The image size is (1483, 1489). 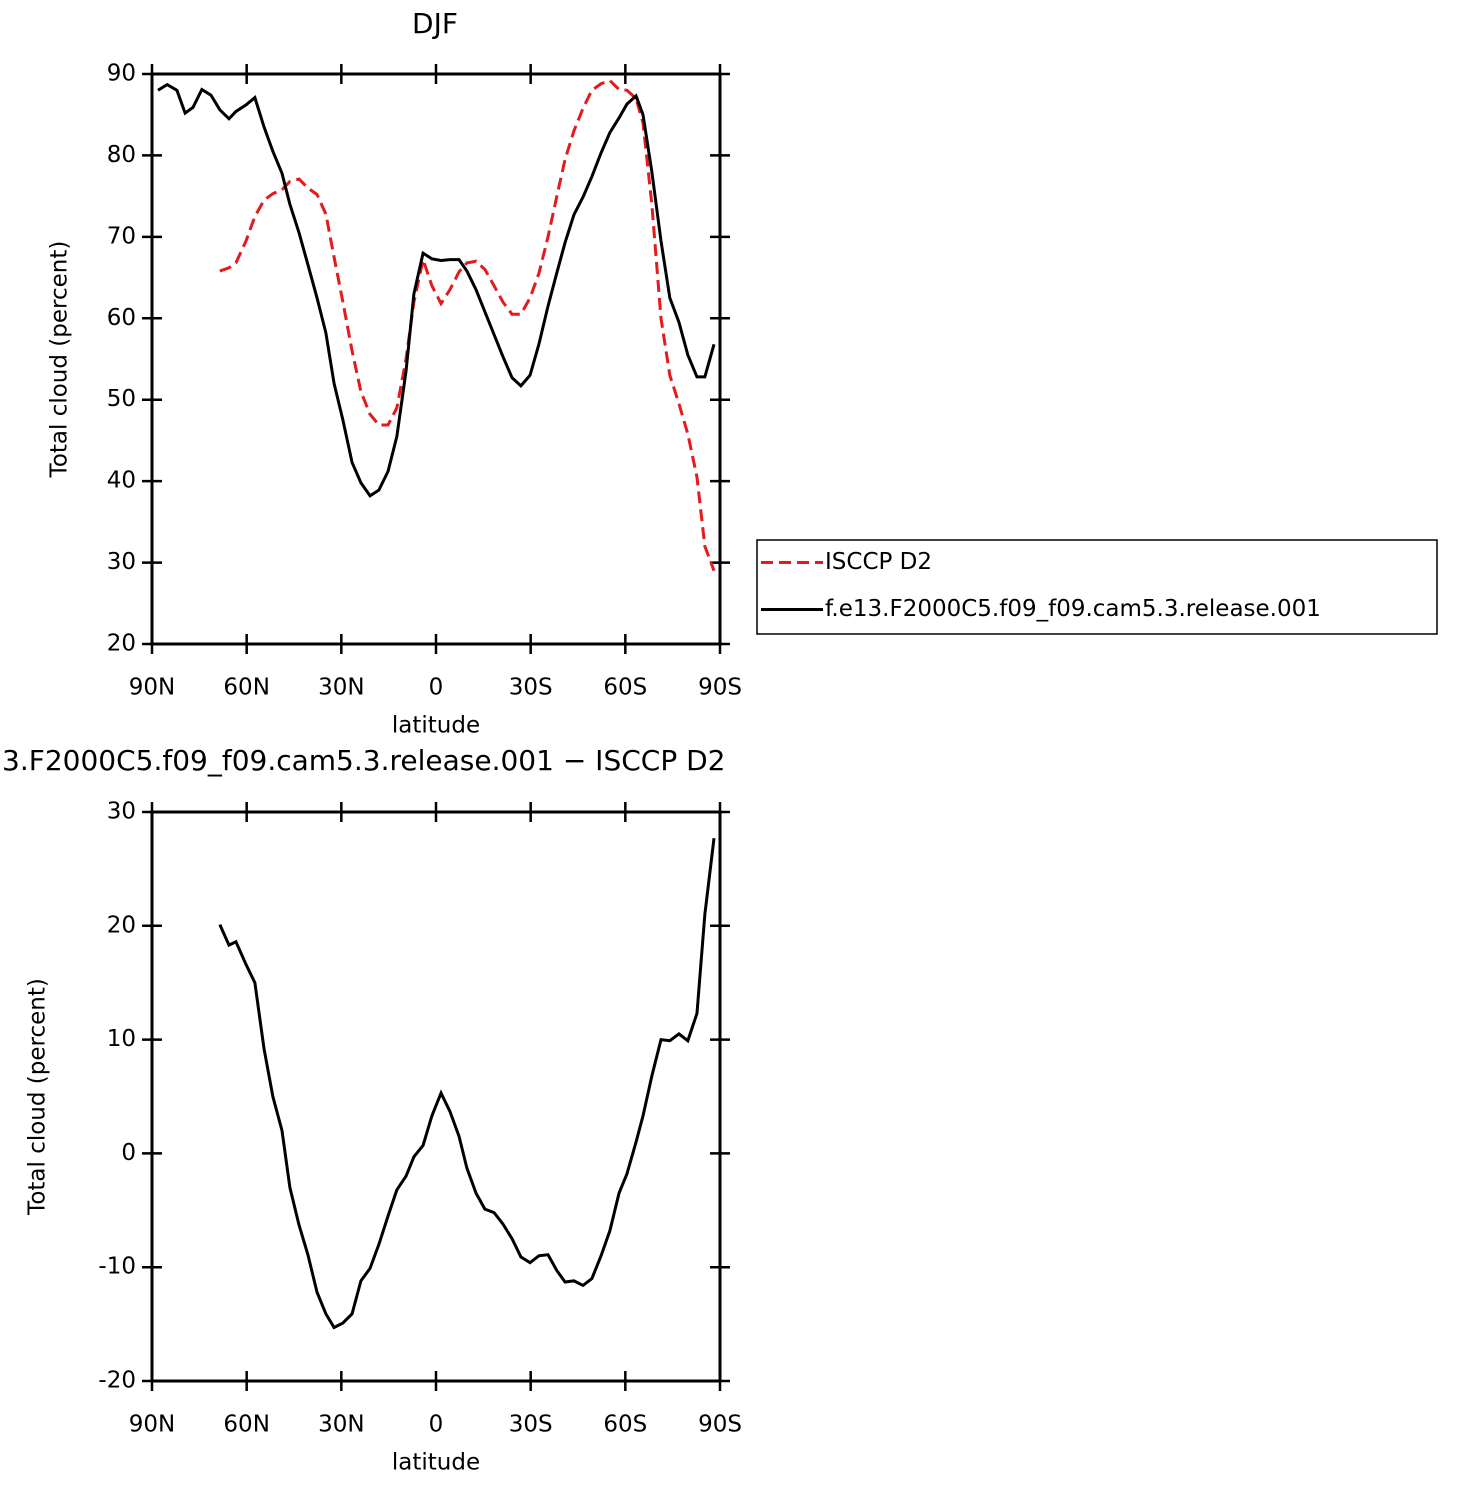 I want to click on y-tick-label: 70, so click(x=121, y=236).